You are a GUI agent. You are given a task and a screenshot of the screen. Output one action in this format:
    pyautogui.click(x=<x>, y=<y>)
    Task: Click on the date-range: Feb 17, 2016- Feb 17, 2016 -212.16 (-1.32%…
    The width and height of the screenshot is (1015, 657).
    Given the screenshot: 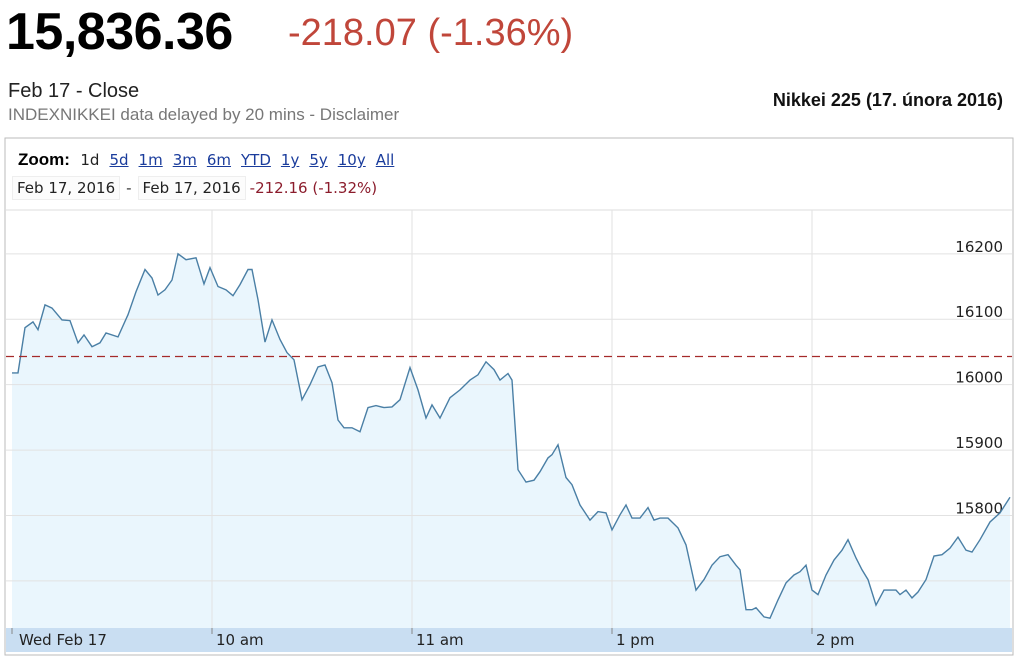 What is the action you would take?
    pyautogui.click(x=196, y=188)
    